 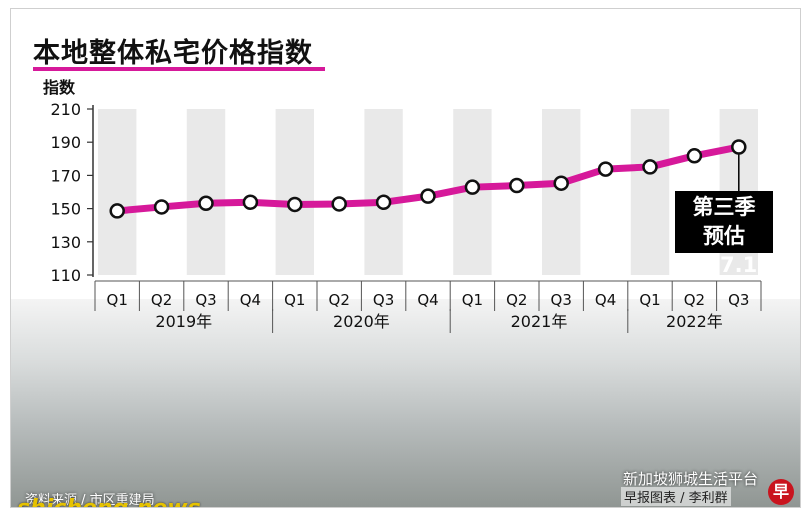 I want to click on year-label: 2021年, so click(x=539, y=321).